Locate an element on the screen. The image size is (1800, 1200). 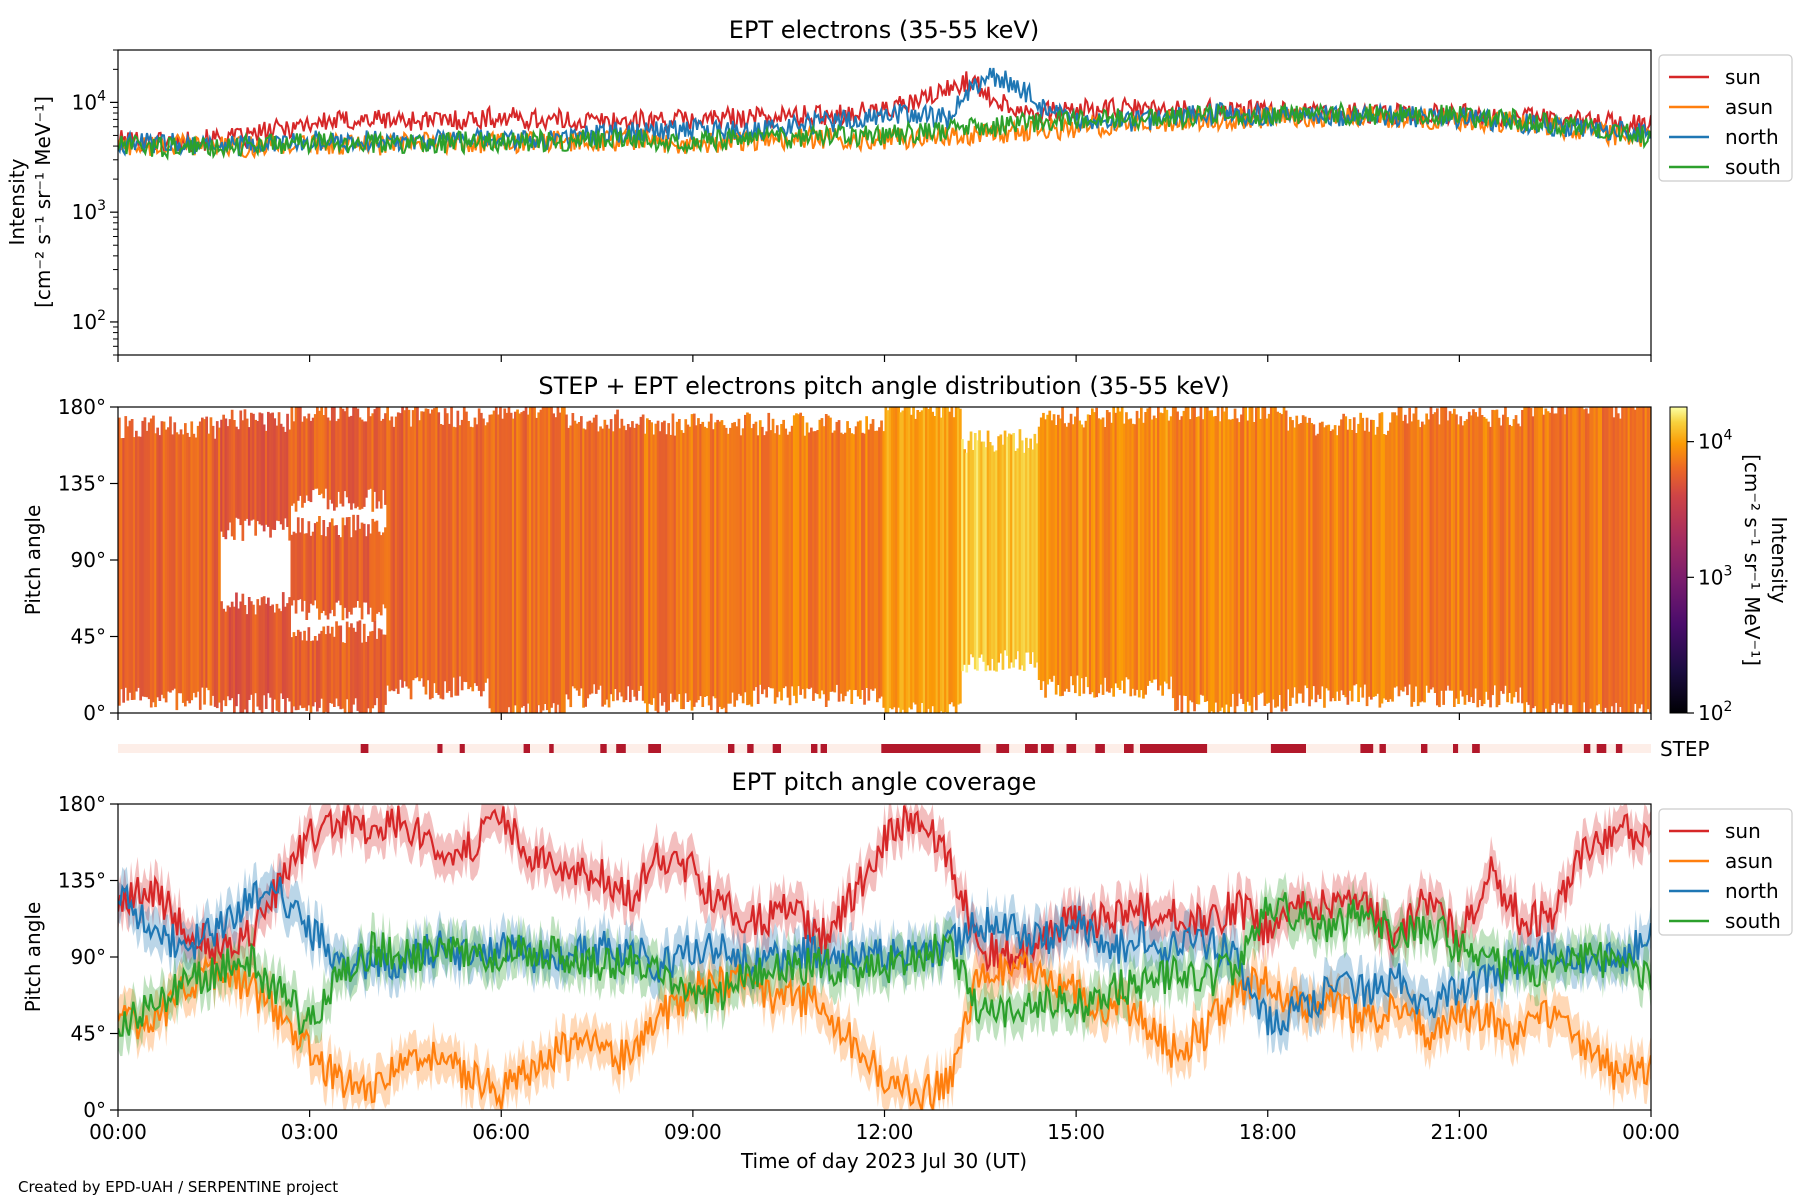
pad-ytick-label: 90° is located at coordinates (88, 560).